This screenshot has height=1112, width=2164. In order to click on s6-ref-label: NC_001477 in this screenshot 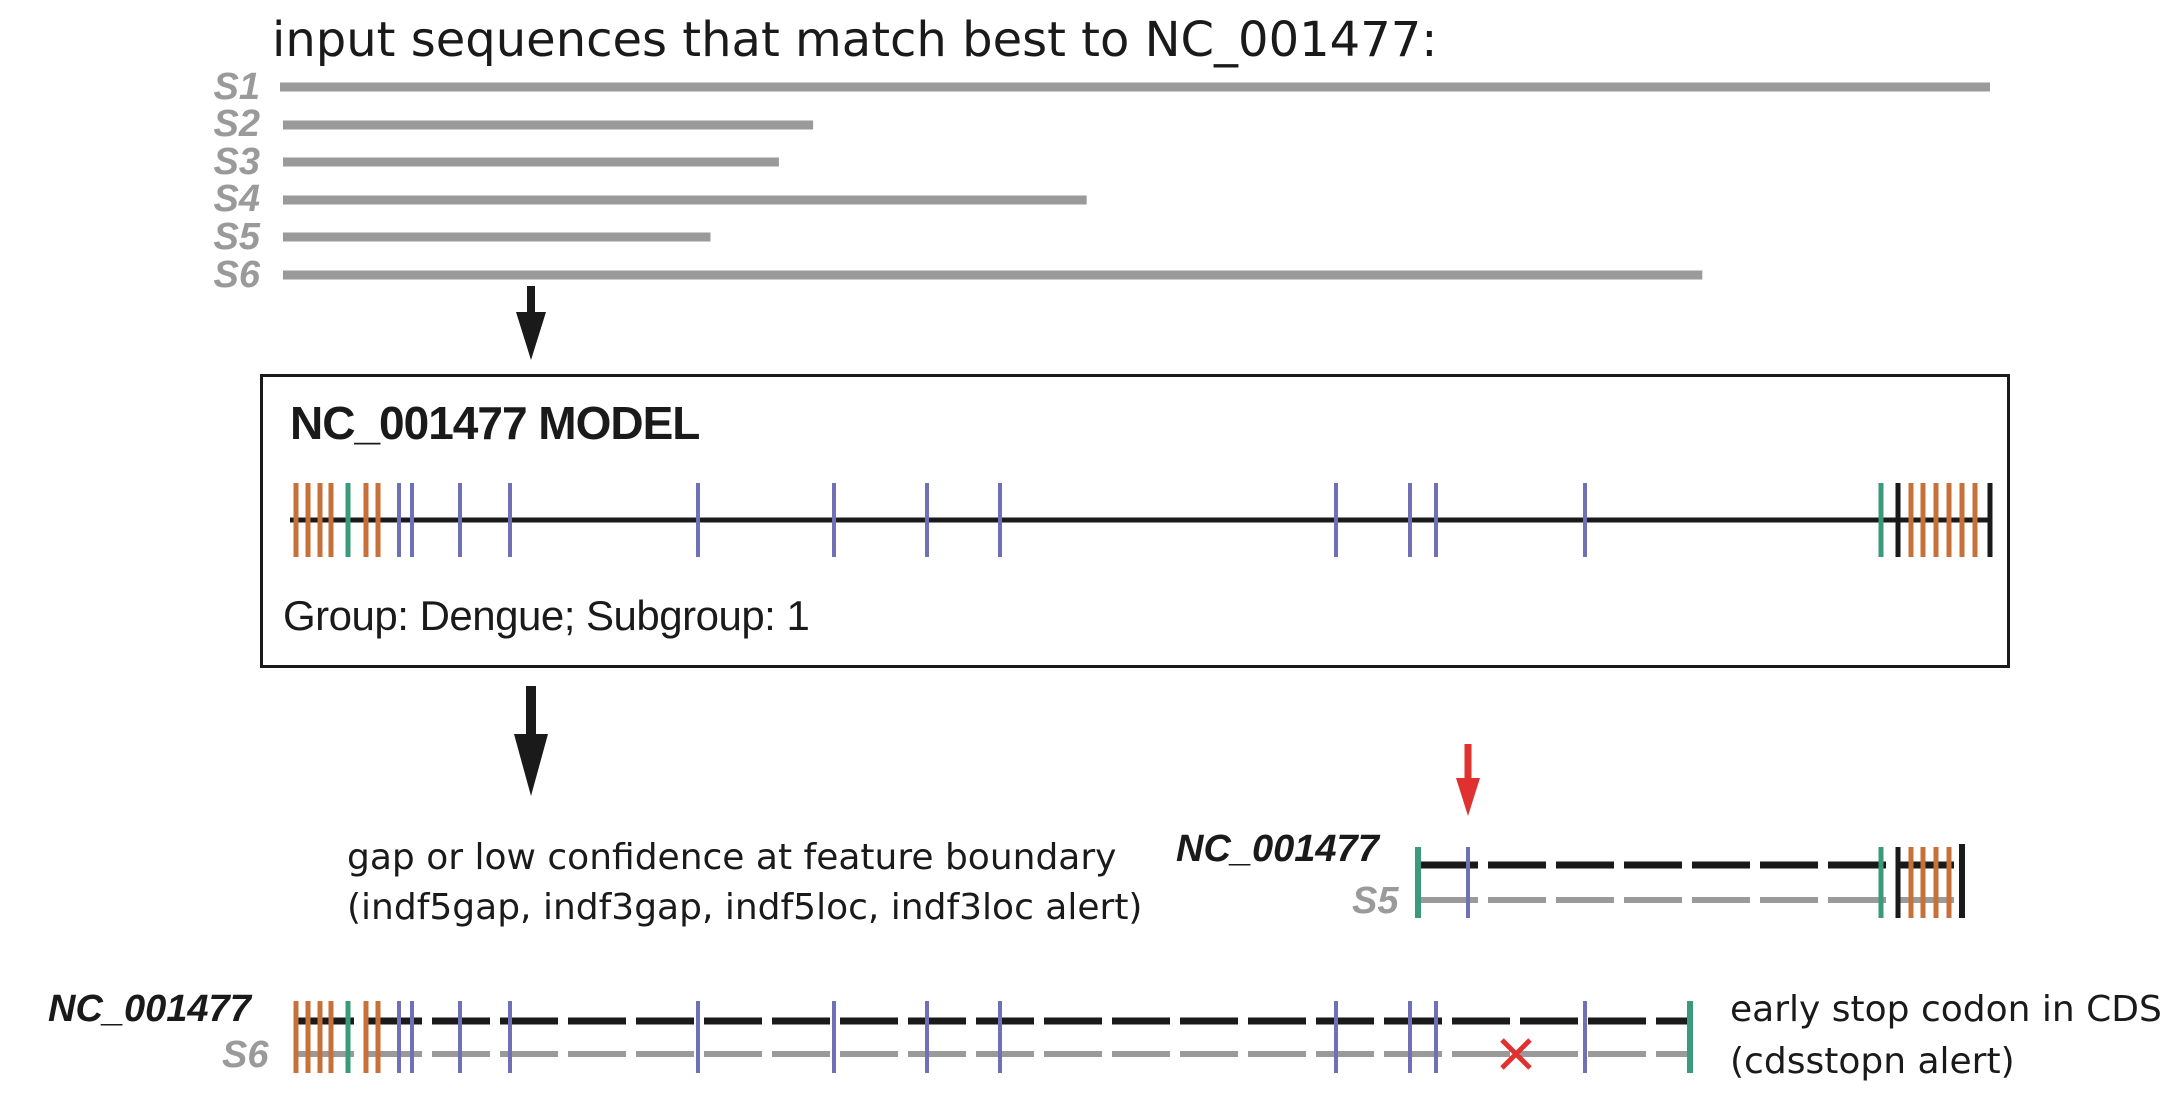, I will do `click(149, 1009)`.